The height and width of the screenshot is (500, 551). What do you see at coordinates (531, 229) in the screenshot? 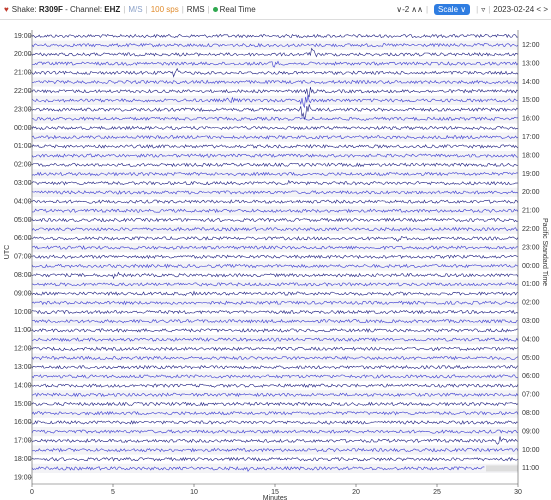
I see `pst-label: 22:00` at bounding box center [531, 229].